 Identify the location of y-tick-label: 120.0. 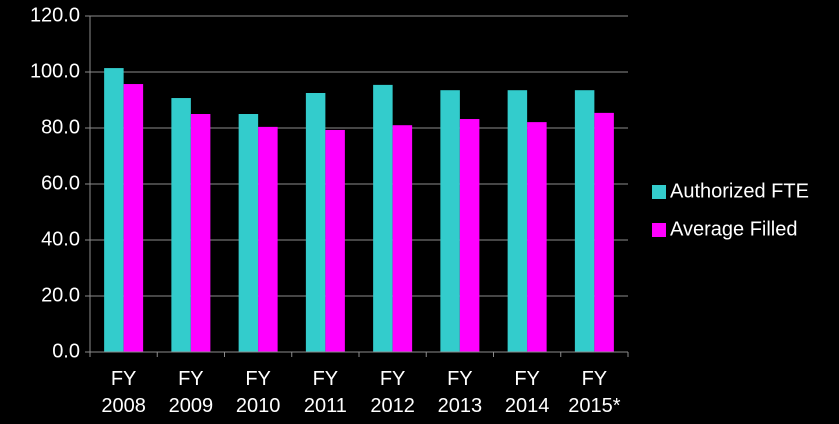
(55, 15).